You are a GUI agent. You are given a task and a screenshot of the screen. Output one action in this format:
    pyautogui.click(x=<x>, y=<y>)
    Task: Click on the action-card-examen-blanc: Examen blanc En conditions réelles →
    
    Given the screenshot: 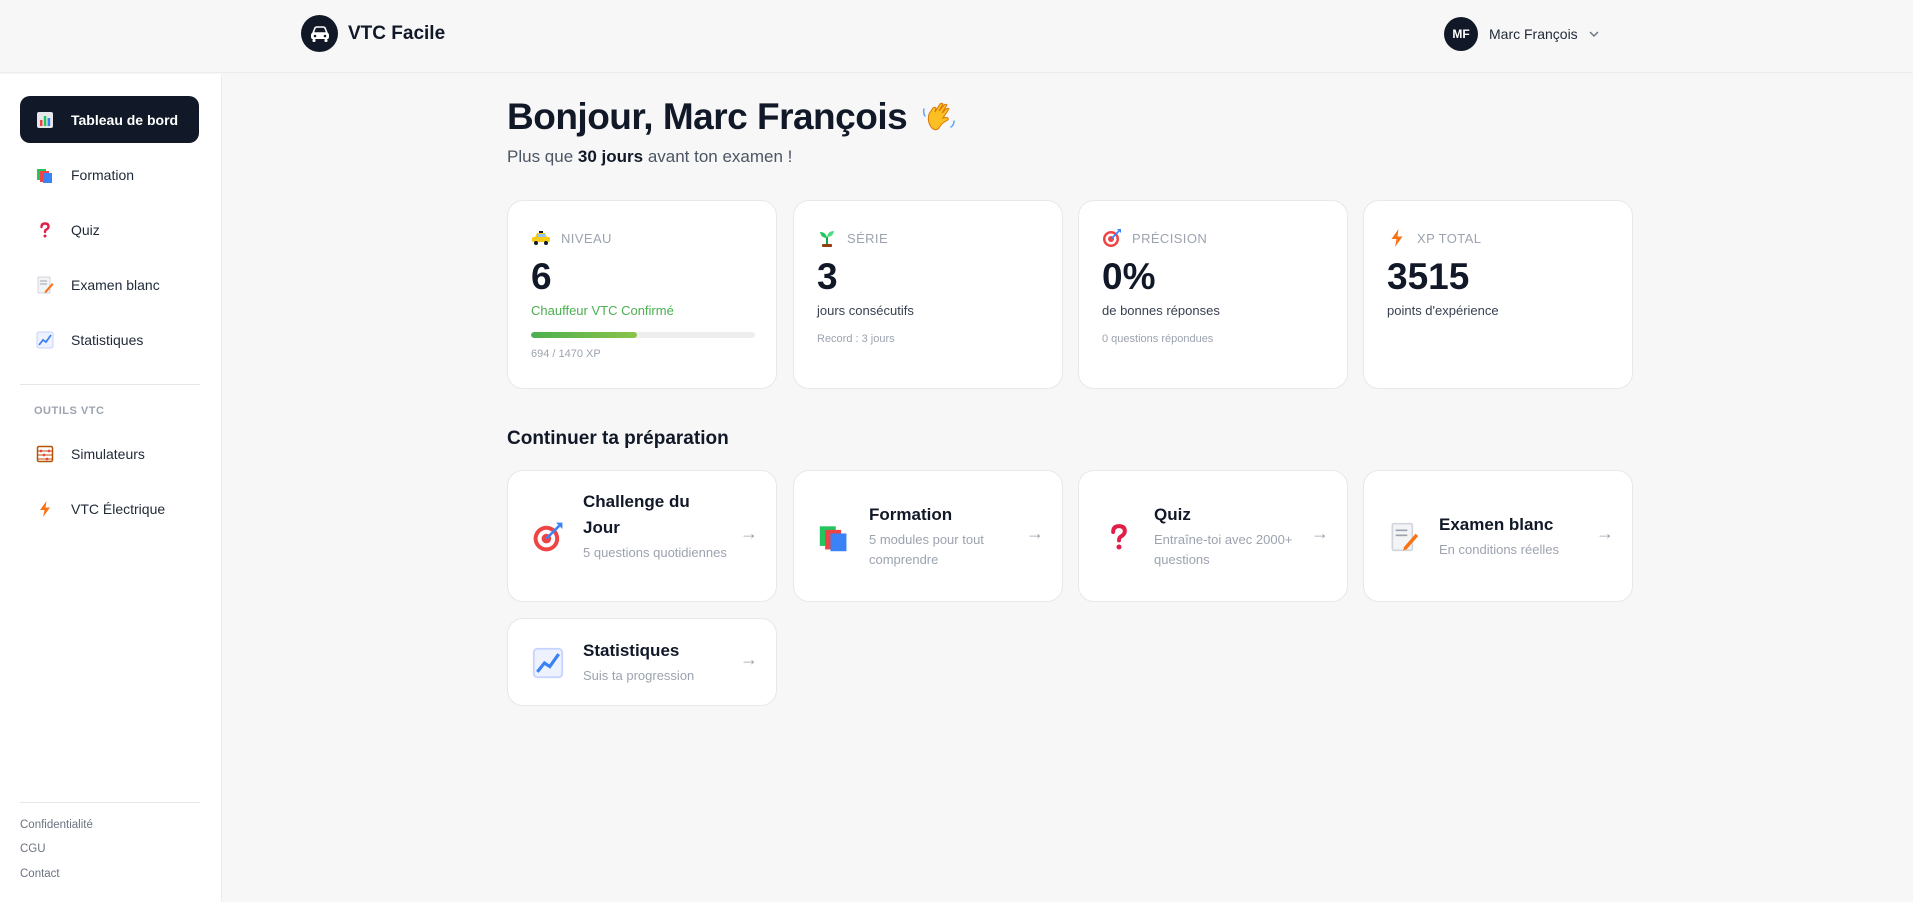 What is the action you would take?
    pyautogui.click(x=1498, y=536)
    